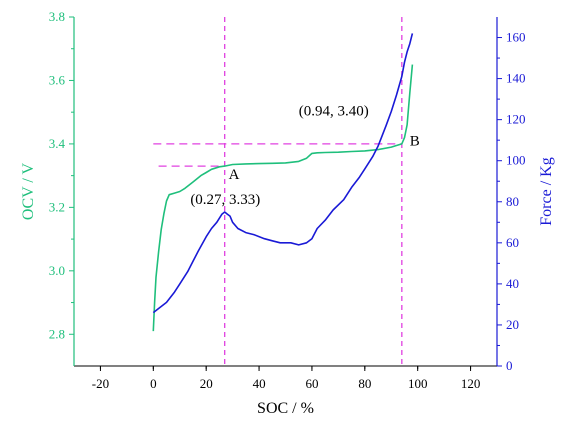 This screenshot has width=565, height=430. What do you see at coordinates (512, 242) in the screenshot?
I see `right-y-tick-label-3: 60` at bounding box center [512, 242].